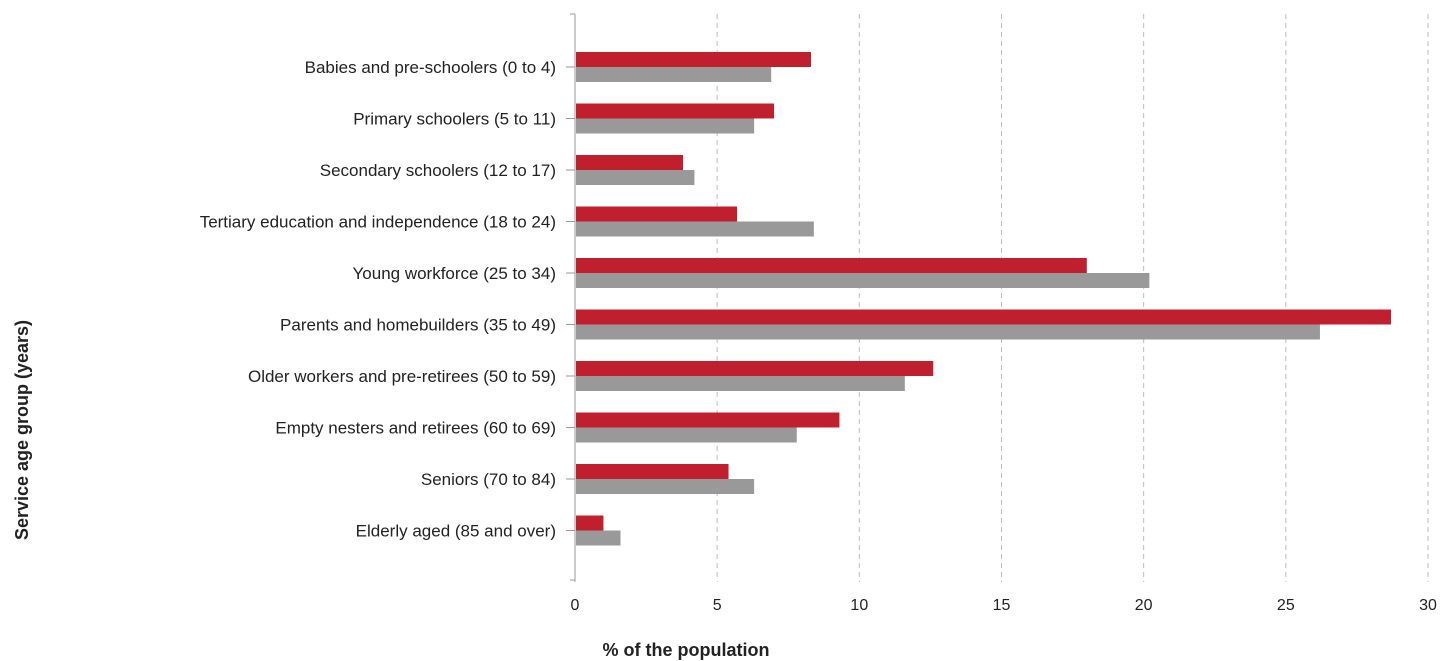 The width and height of the screenshot is (1443, 661). Describe the element at coordinates (454, 119) in the screenshot. I see `category-label: Primary schoolers (5 to 11)` at that location.